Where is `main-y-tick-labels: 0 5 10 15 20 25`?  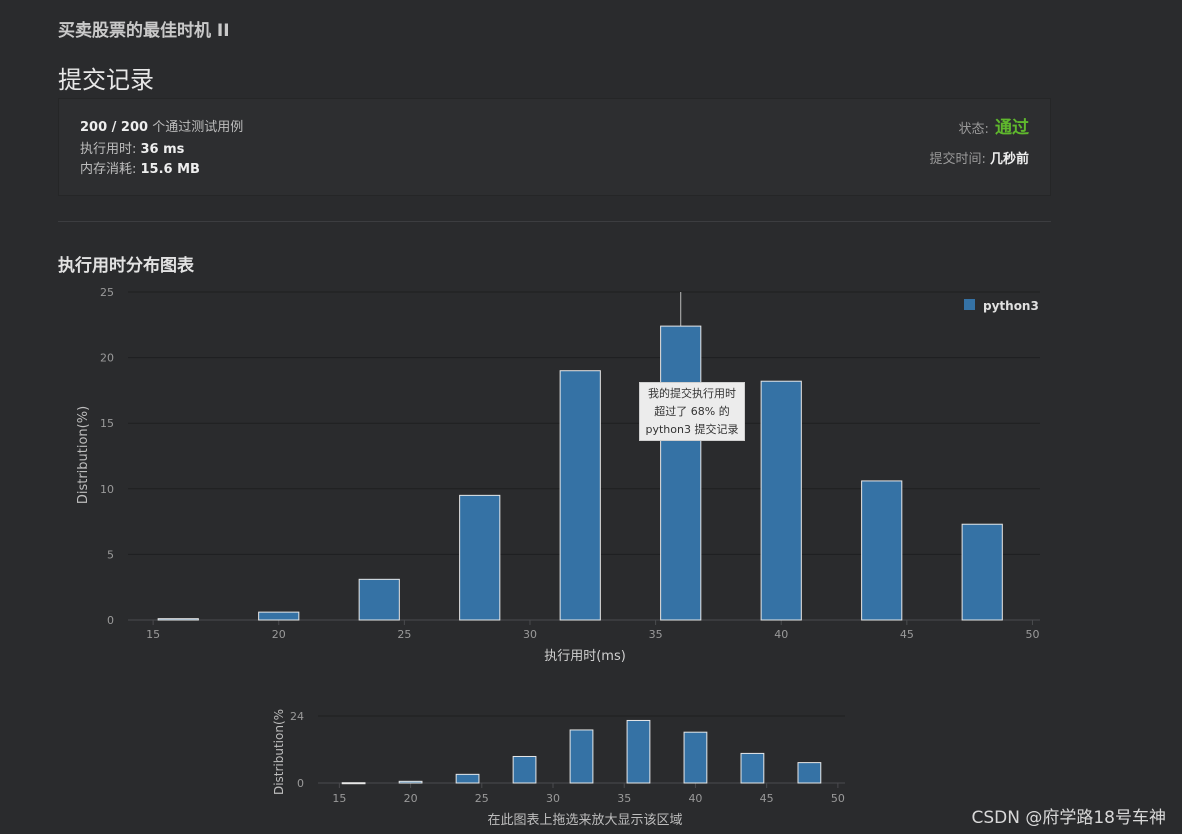 main-y-tick-labels: 0 5 10 15 20 25 is located at coordinates (107, 456).